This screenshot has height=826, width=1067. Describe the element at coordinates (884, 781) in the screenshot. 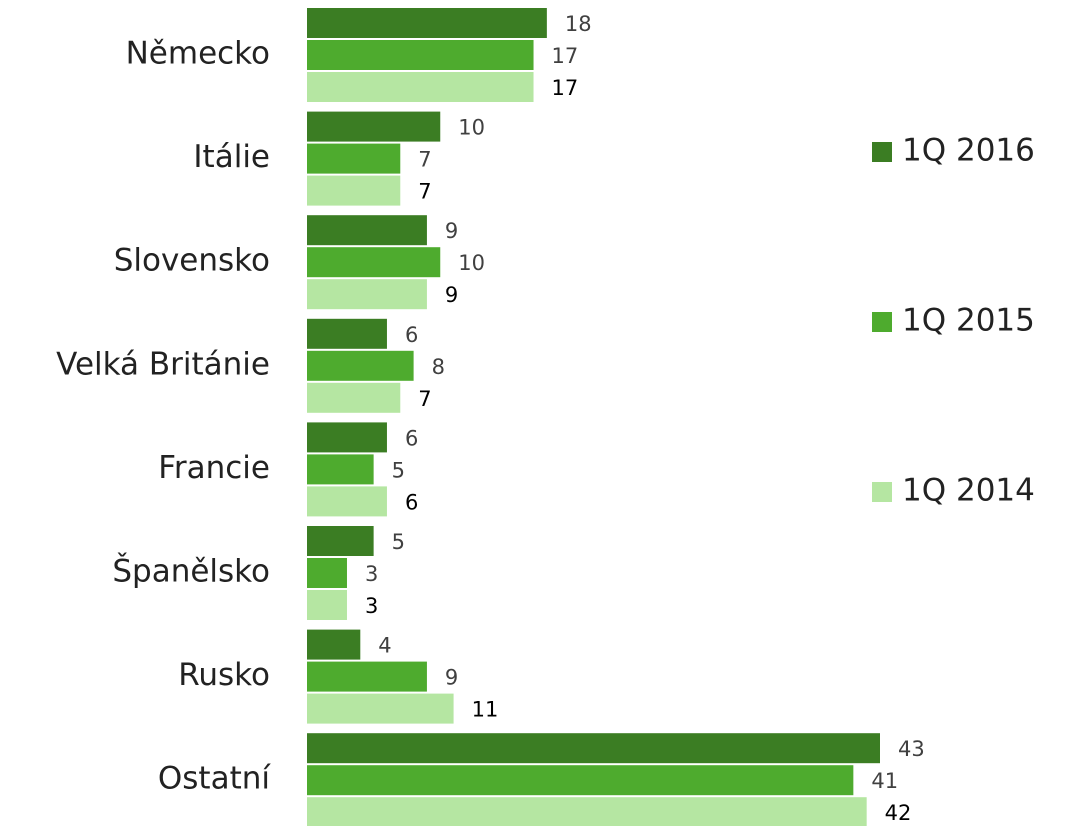

I see `value-label: 41` at that location.